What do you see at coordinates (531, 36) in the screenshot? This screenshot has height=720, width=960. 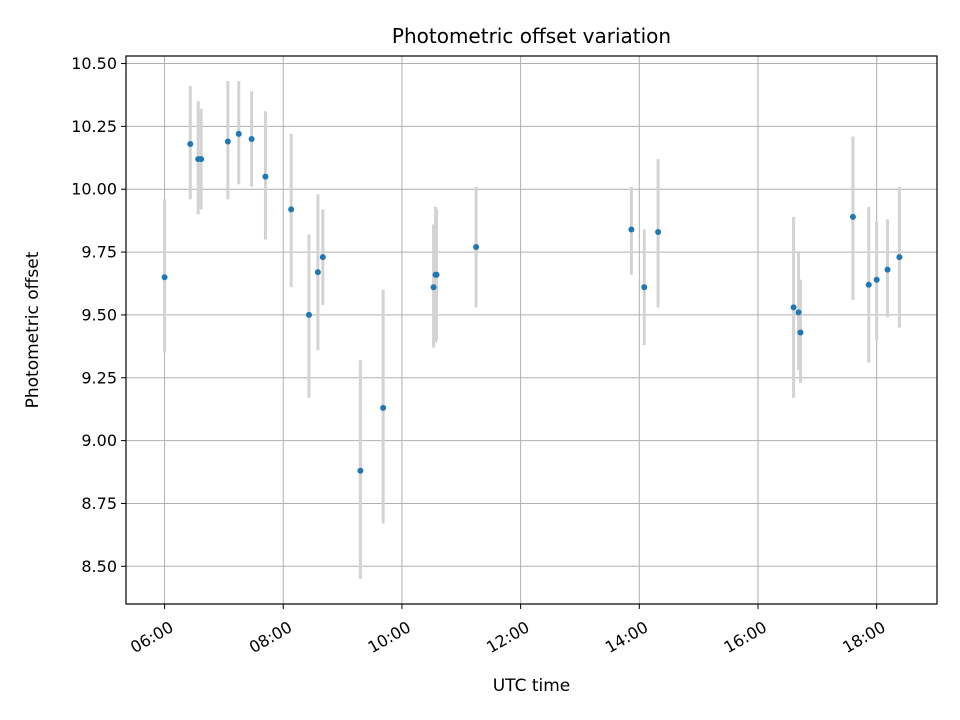 I see `chart-title: Photometric offset variation` at bounding box center [531, 36].